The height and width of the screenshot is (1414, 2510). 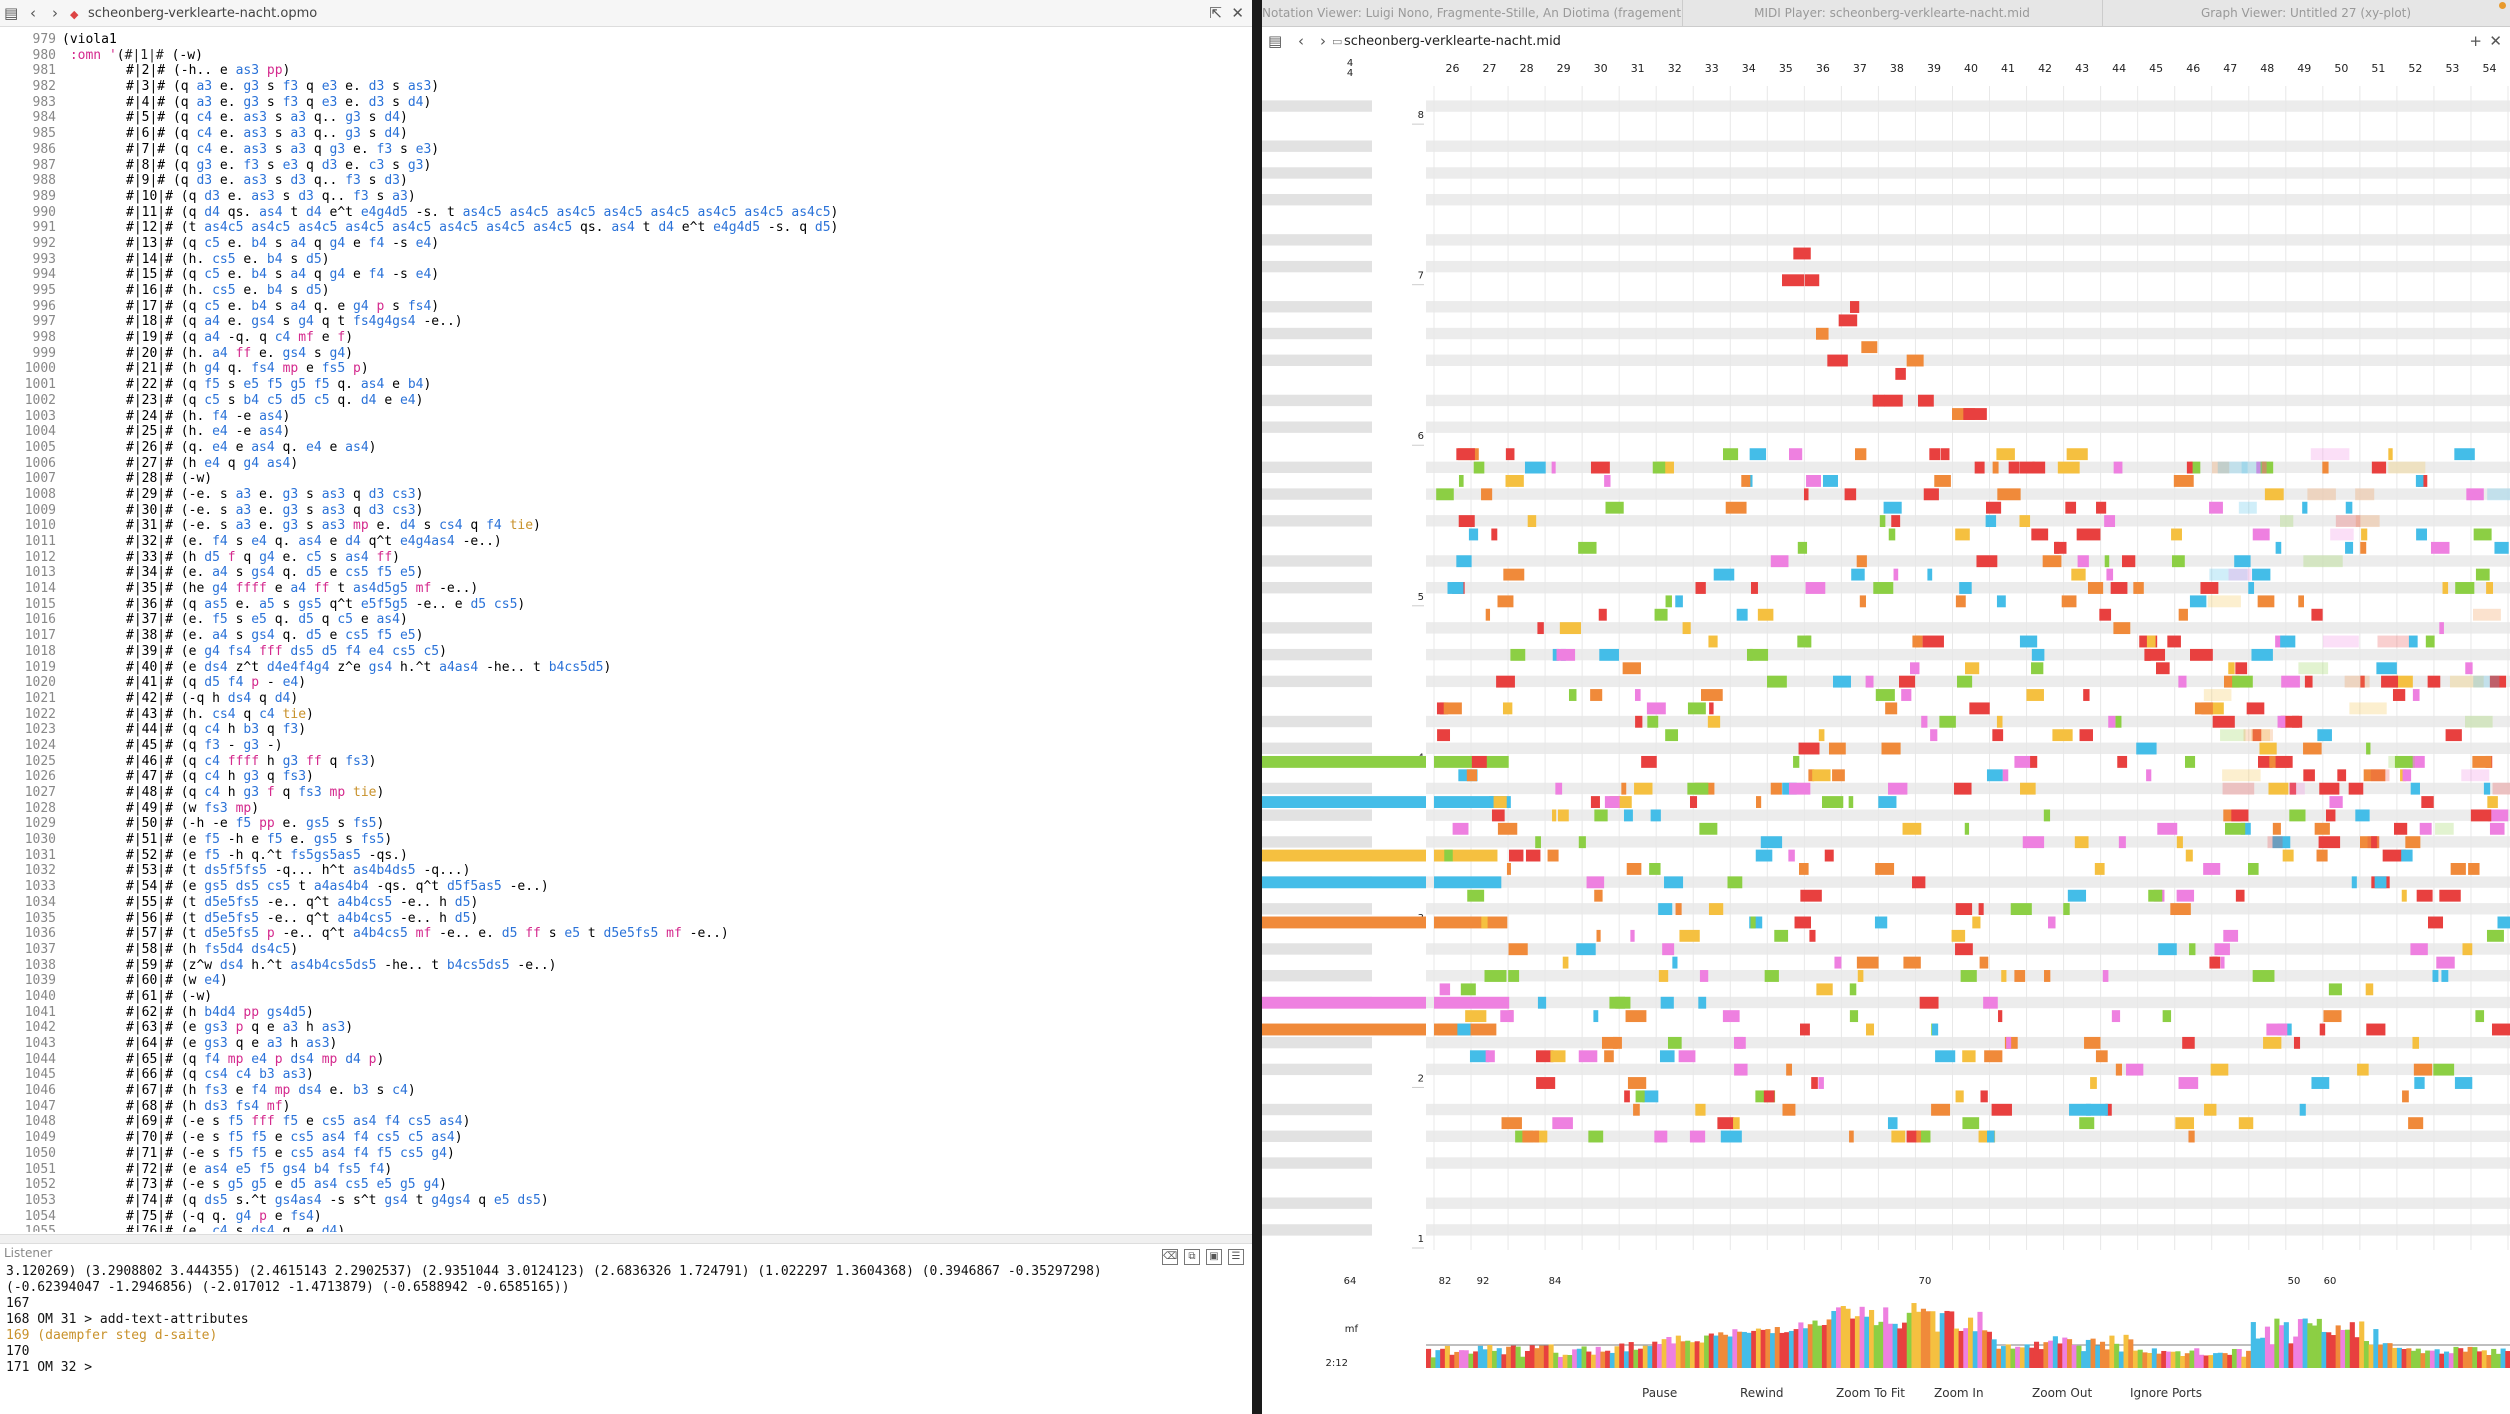 I want to click on control-zoom-to-fit: Zoom To Fit, so click(x=1870, y=1393).